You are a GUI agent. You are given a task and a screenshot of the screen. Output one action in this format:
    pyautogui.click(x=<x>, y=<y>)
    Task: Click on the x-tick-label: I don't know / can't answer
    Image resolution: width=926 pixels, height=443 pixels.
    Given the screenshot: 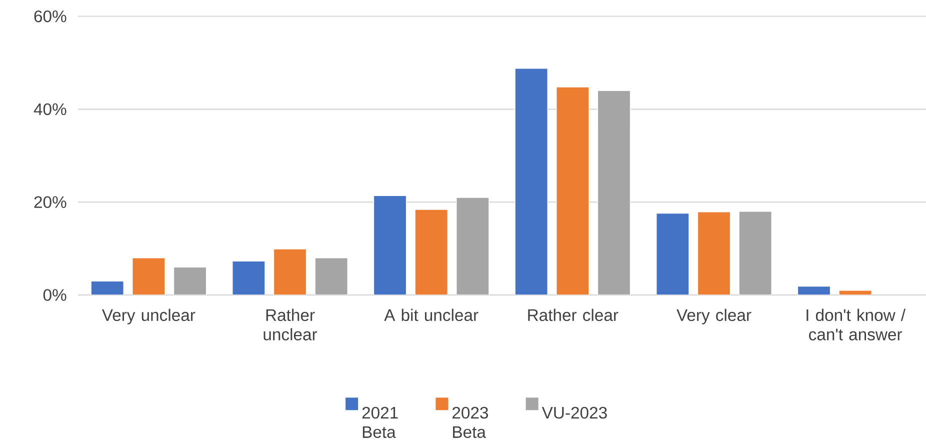 What is the action you would take?
    pyautogui.click(x=856, y=324)
    